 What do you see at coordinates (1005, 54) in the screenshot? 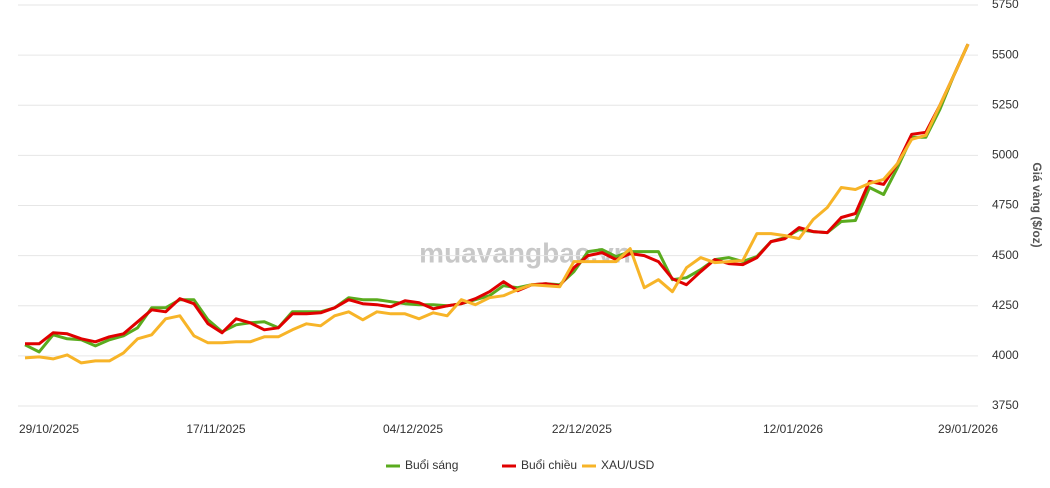
I see `y-tick-label: 5500` at bounding box center [1005, 54].